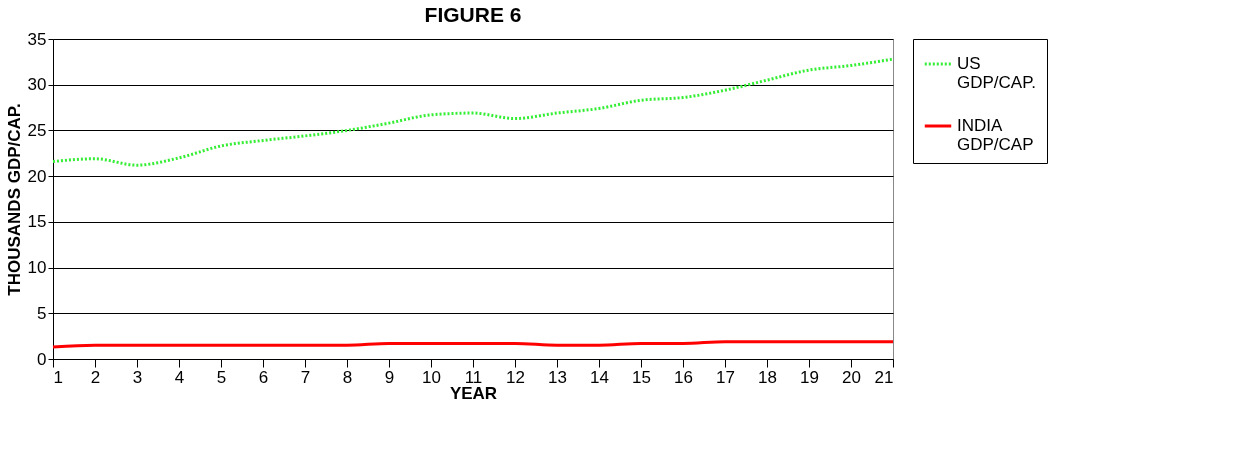 This screenshot has width=1235, height=465. Describe the element at coordinates (305, 377) in the screenshot. I see `x-tick-label: 7` at that location.